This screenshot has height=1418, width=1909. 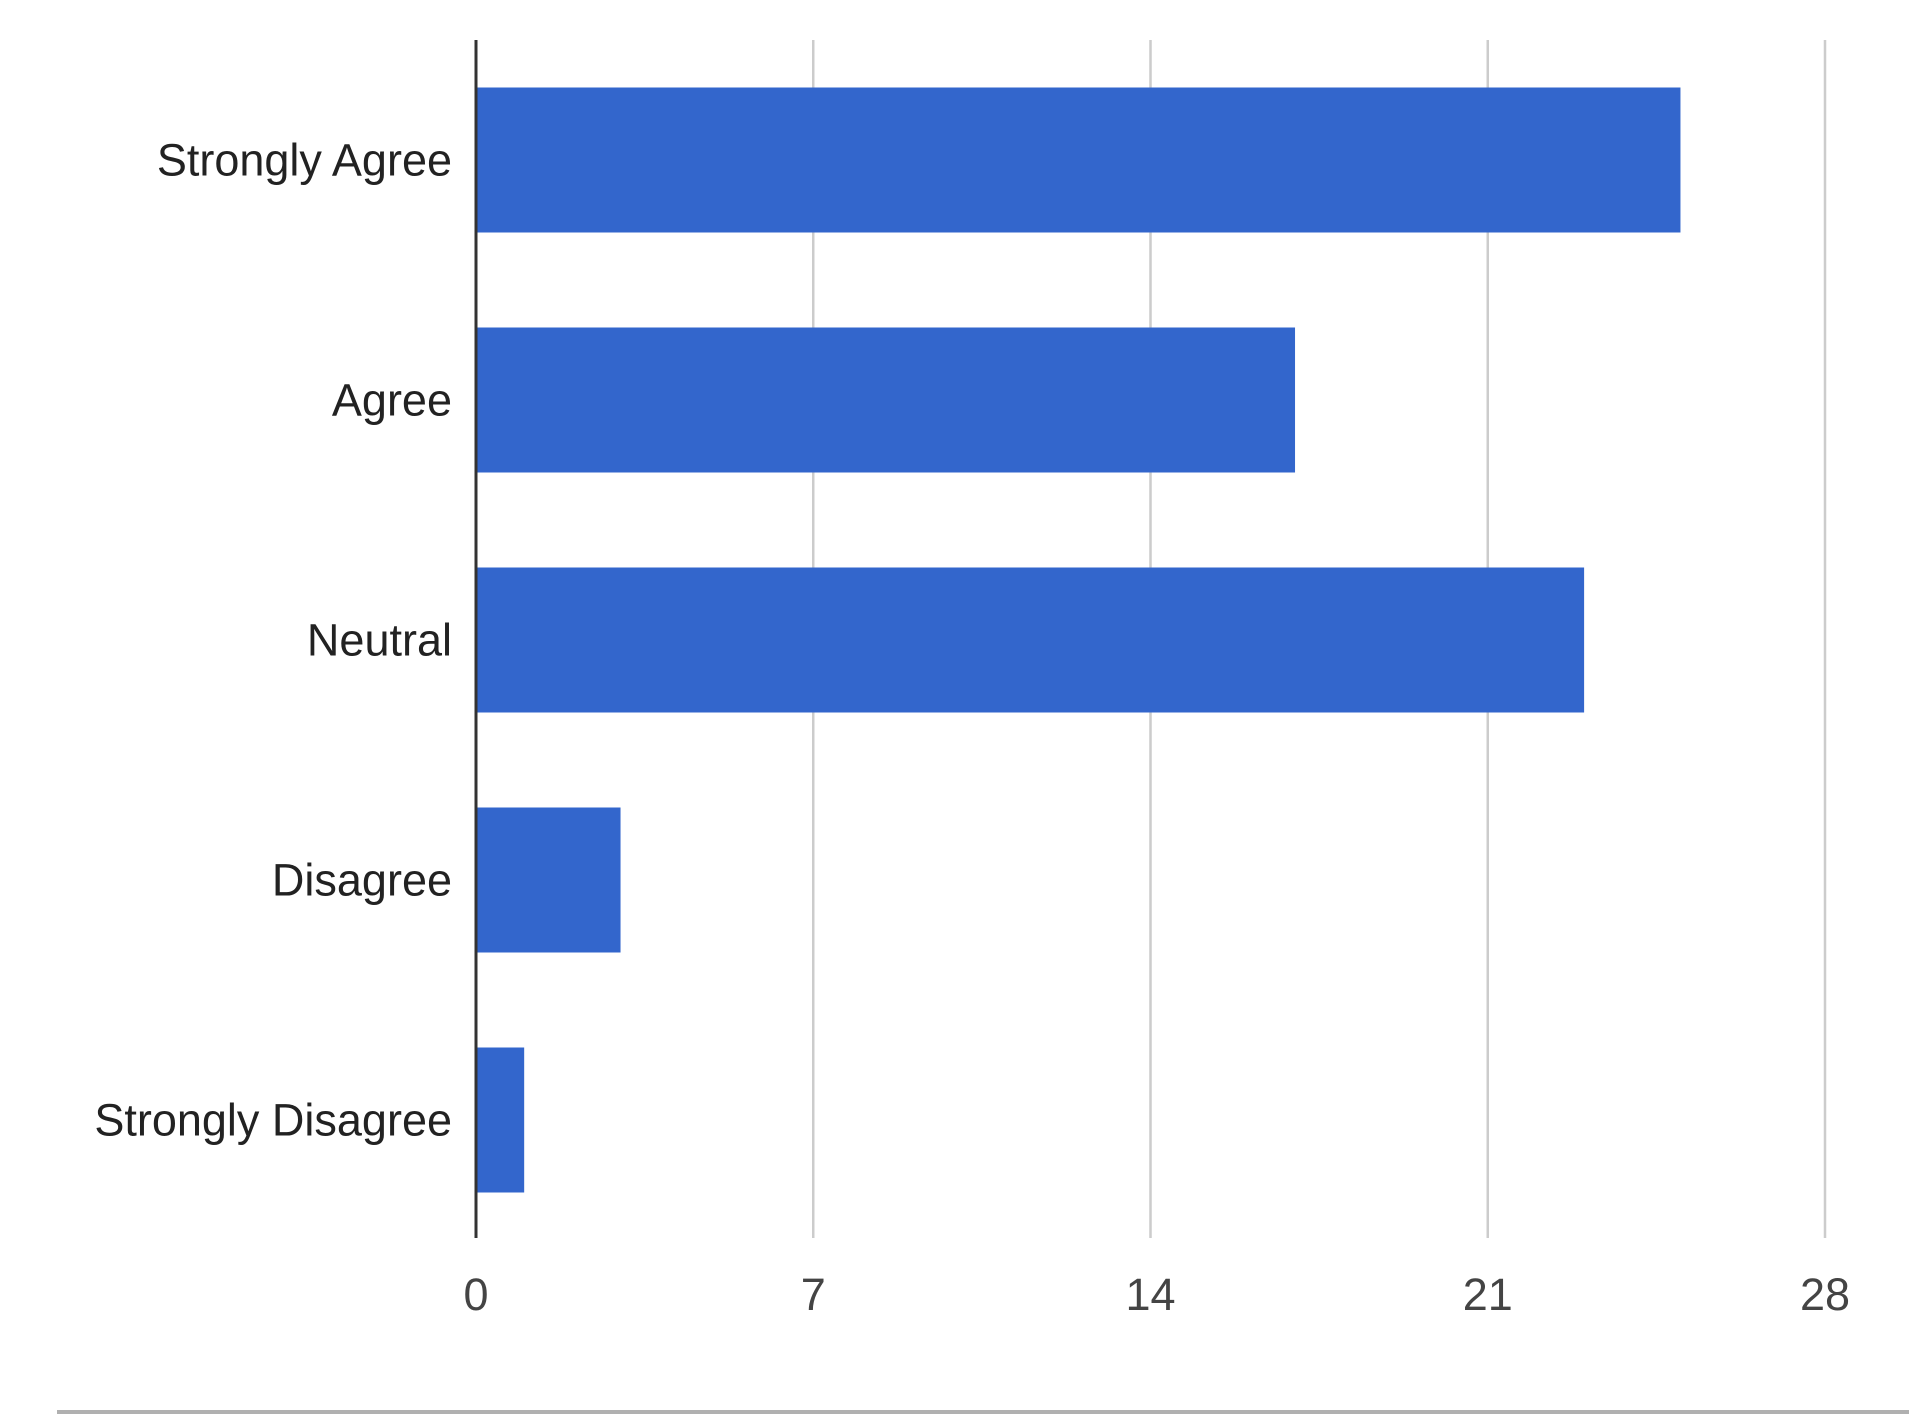 I want to click on category-label-agree: Agree, so click(x=392, y=400).